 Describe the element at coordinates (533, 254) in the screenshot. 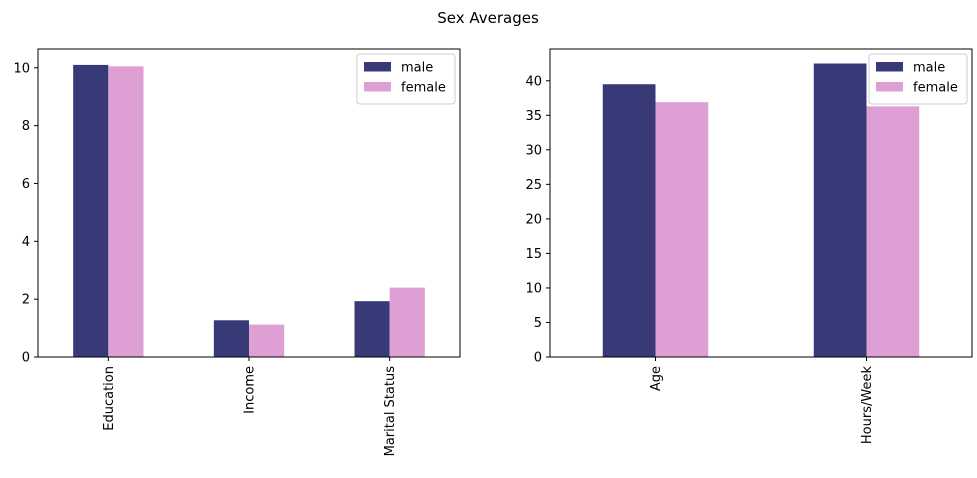

I see `y-tick-label: 15` at that location.